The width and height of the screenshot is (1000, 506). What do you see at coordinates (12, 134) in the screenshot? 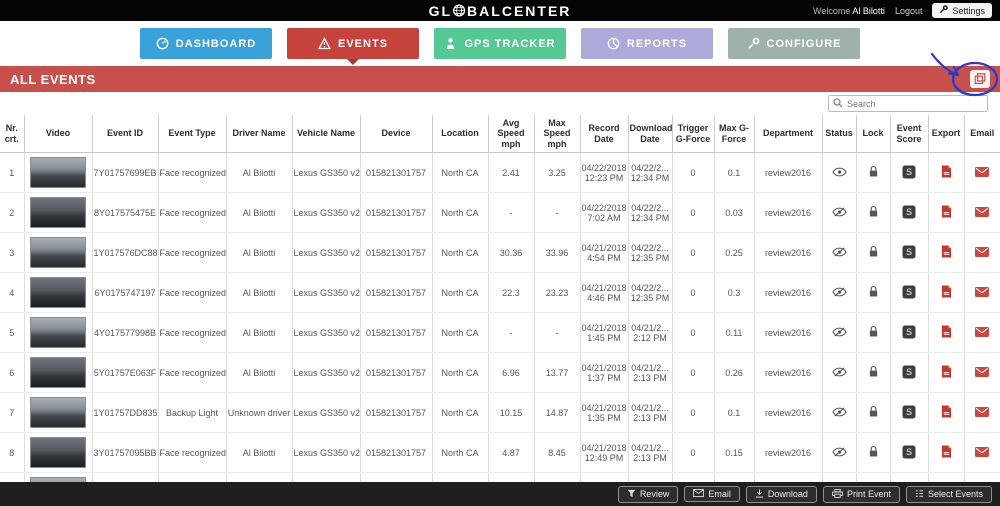
I see `column-header: Nr. crt.` at bounding box center [12, 134].